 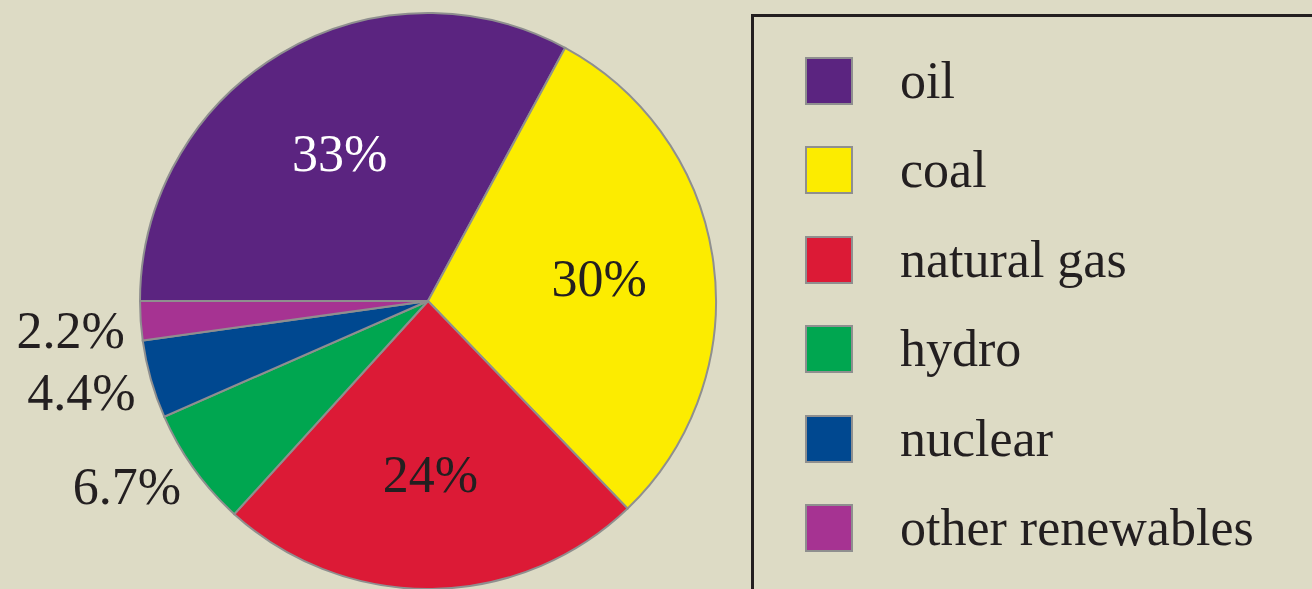 I want to click on data-label: 33%, so click(x=339, y=153).